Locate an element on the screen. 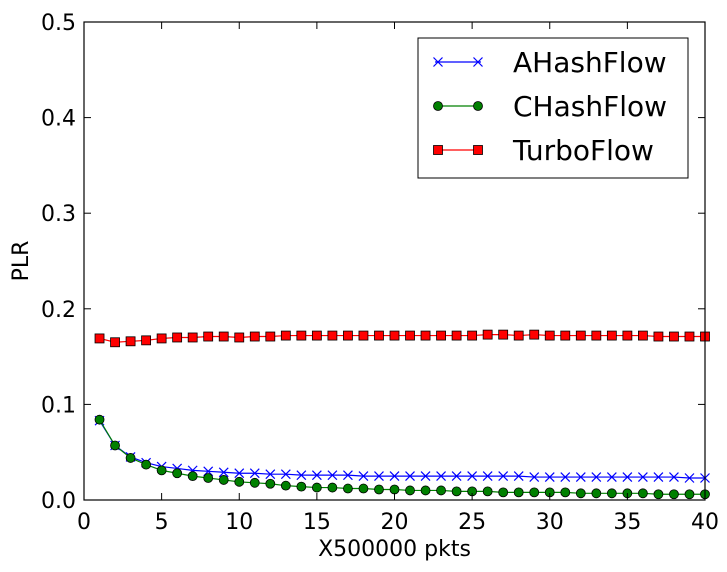  legend-entry-turboflow: TurboFlow is located at coordinates (543, 150).